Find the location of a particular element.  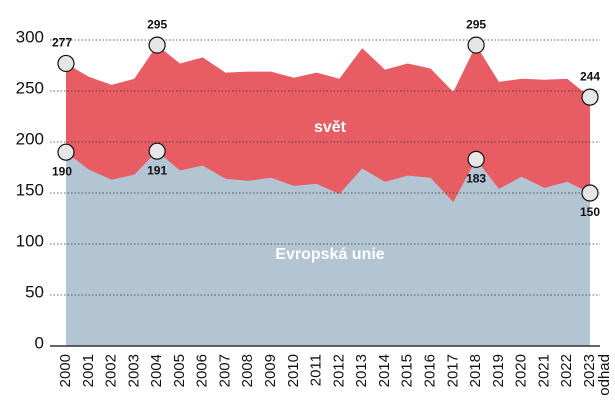

y-tick-label: 250 is located at coordinates (30, 87).